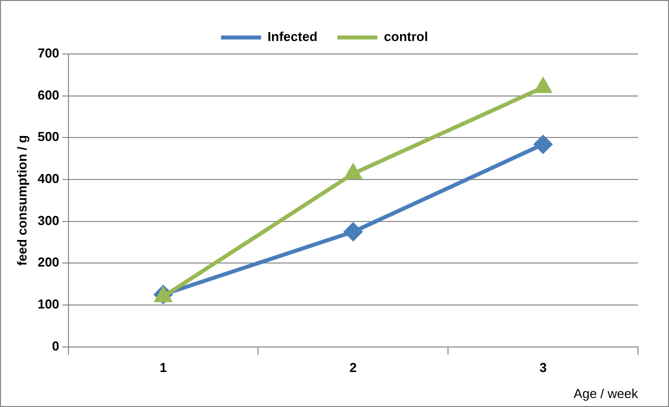  What do you see at coordinates (163, 368) in the screenshot?
I see `x-tick-label: 1` at bounding box center [163, 368].